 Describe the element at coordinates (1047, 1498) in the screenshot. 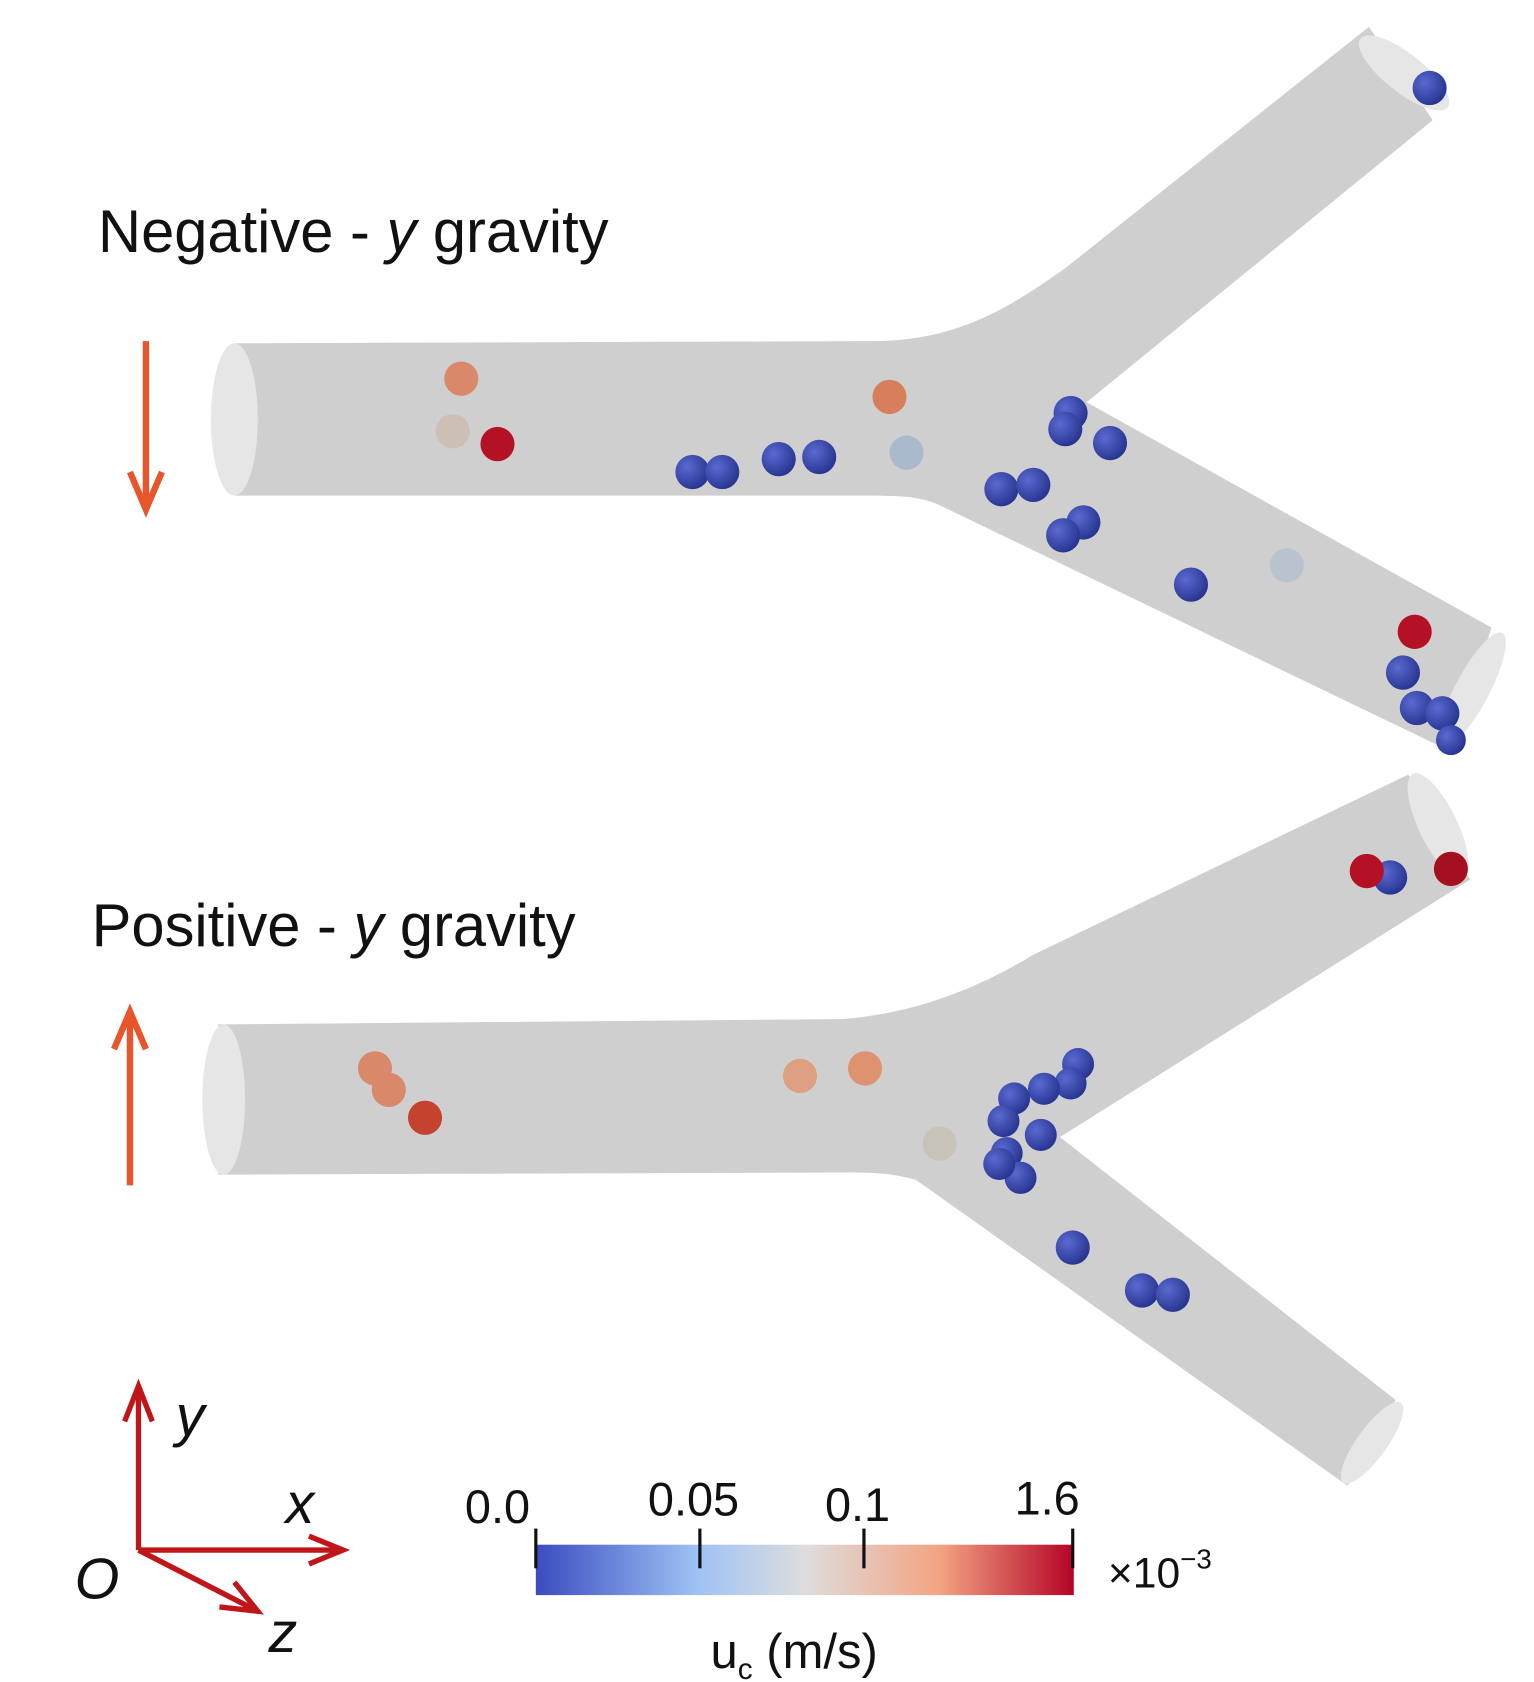

I see `colorbar-tick-label: 1.6` at that location.